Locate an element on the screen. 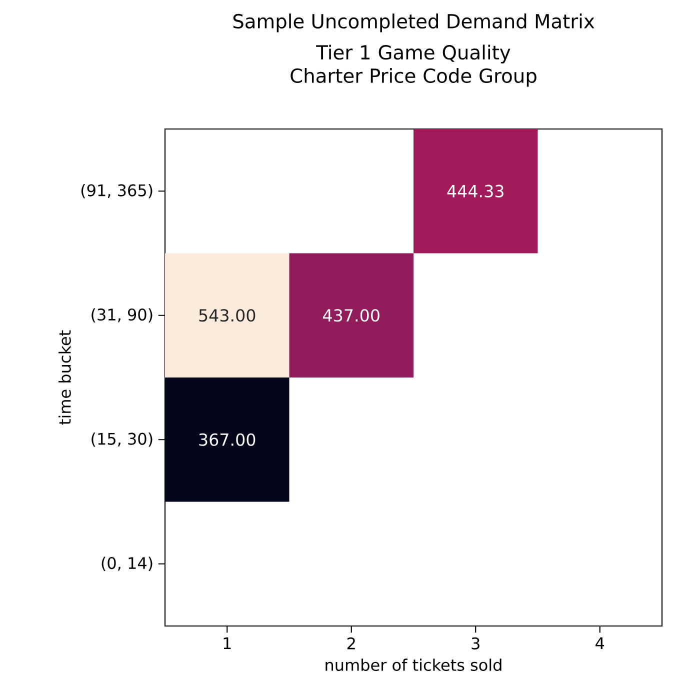  x-axis-title: number of tickets sold is located at coordinates (414, 665).